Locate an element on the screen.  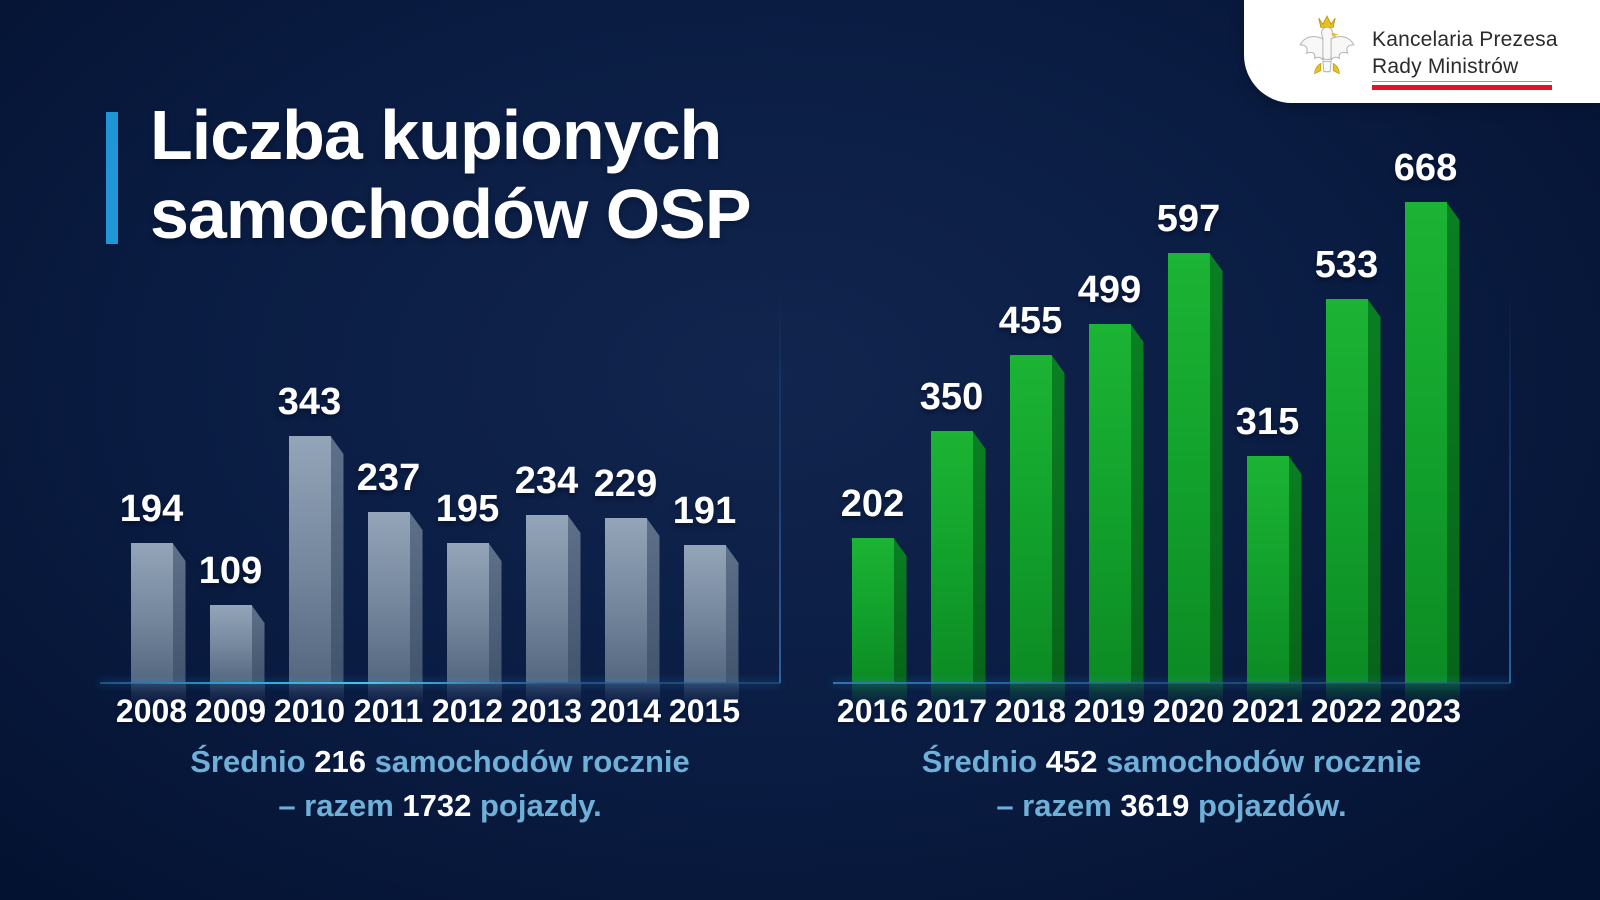
bar-slot-2013: 234 2013 is located at coordinates (546, 484).